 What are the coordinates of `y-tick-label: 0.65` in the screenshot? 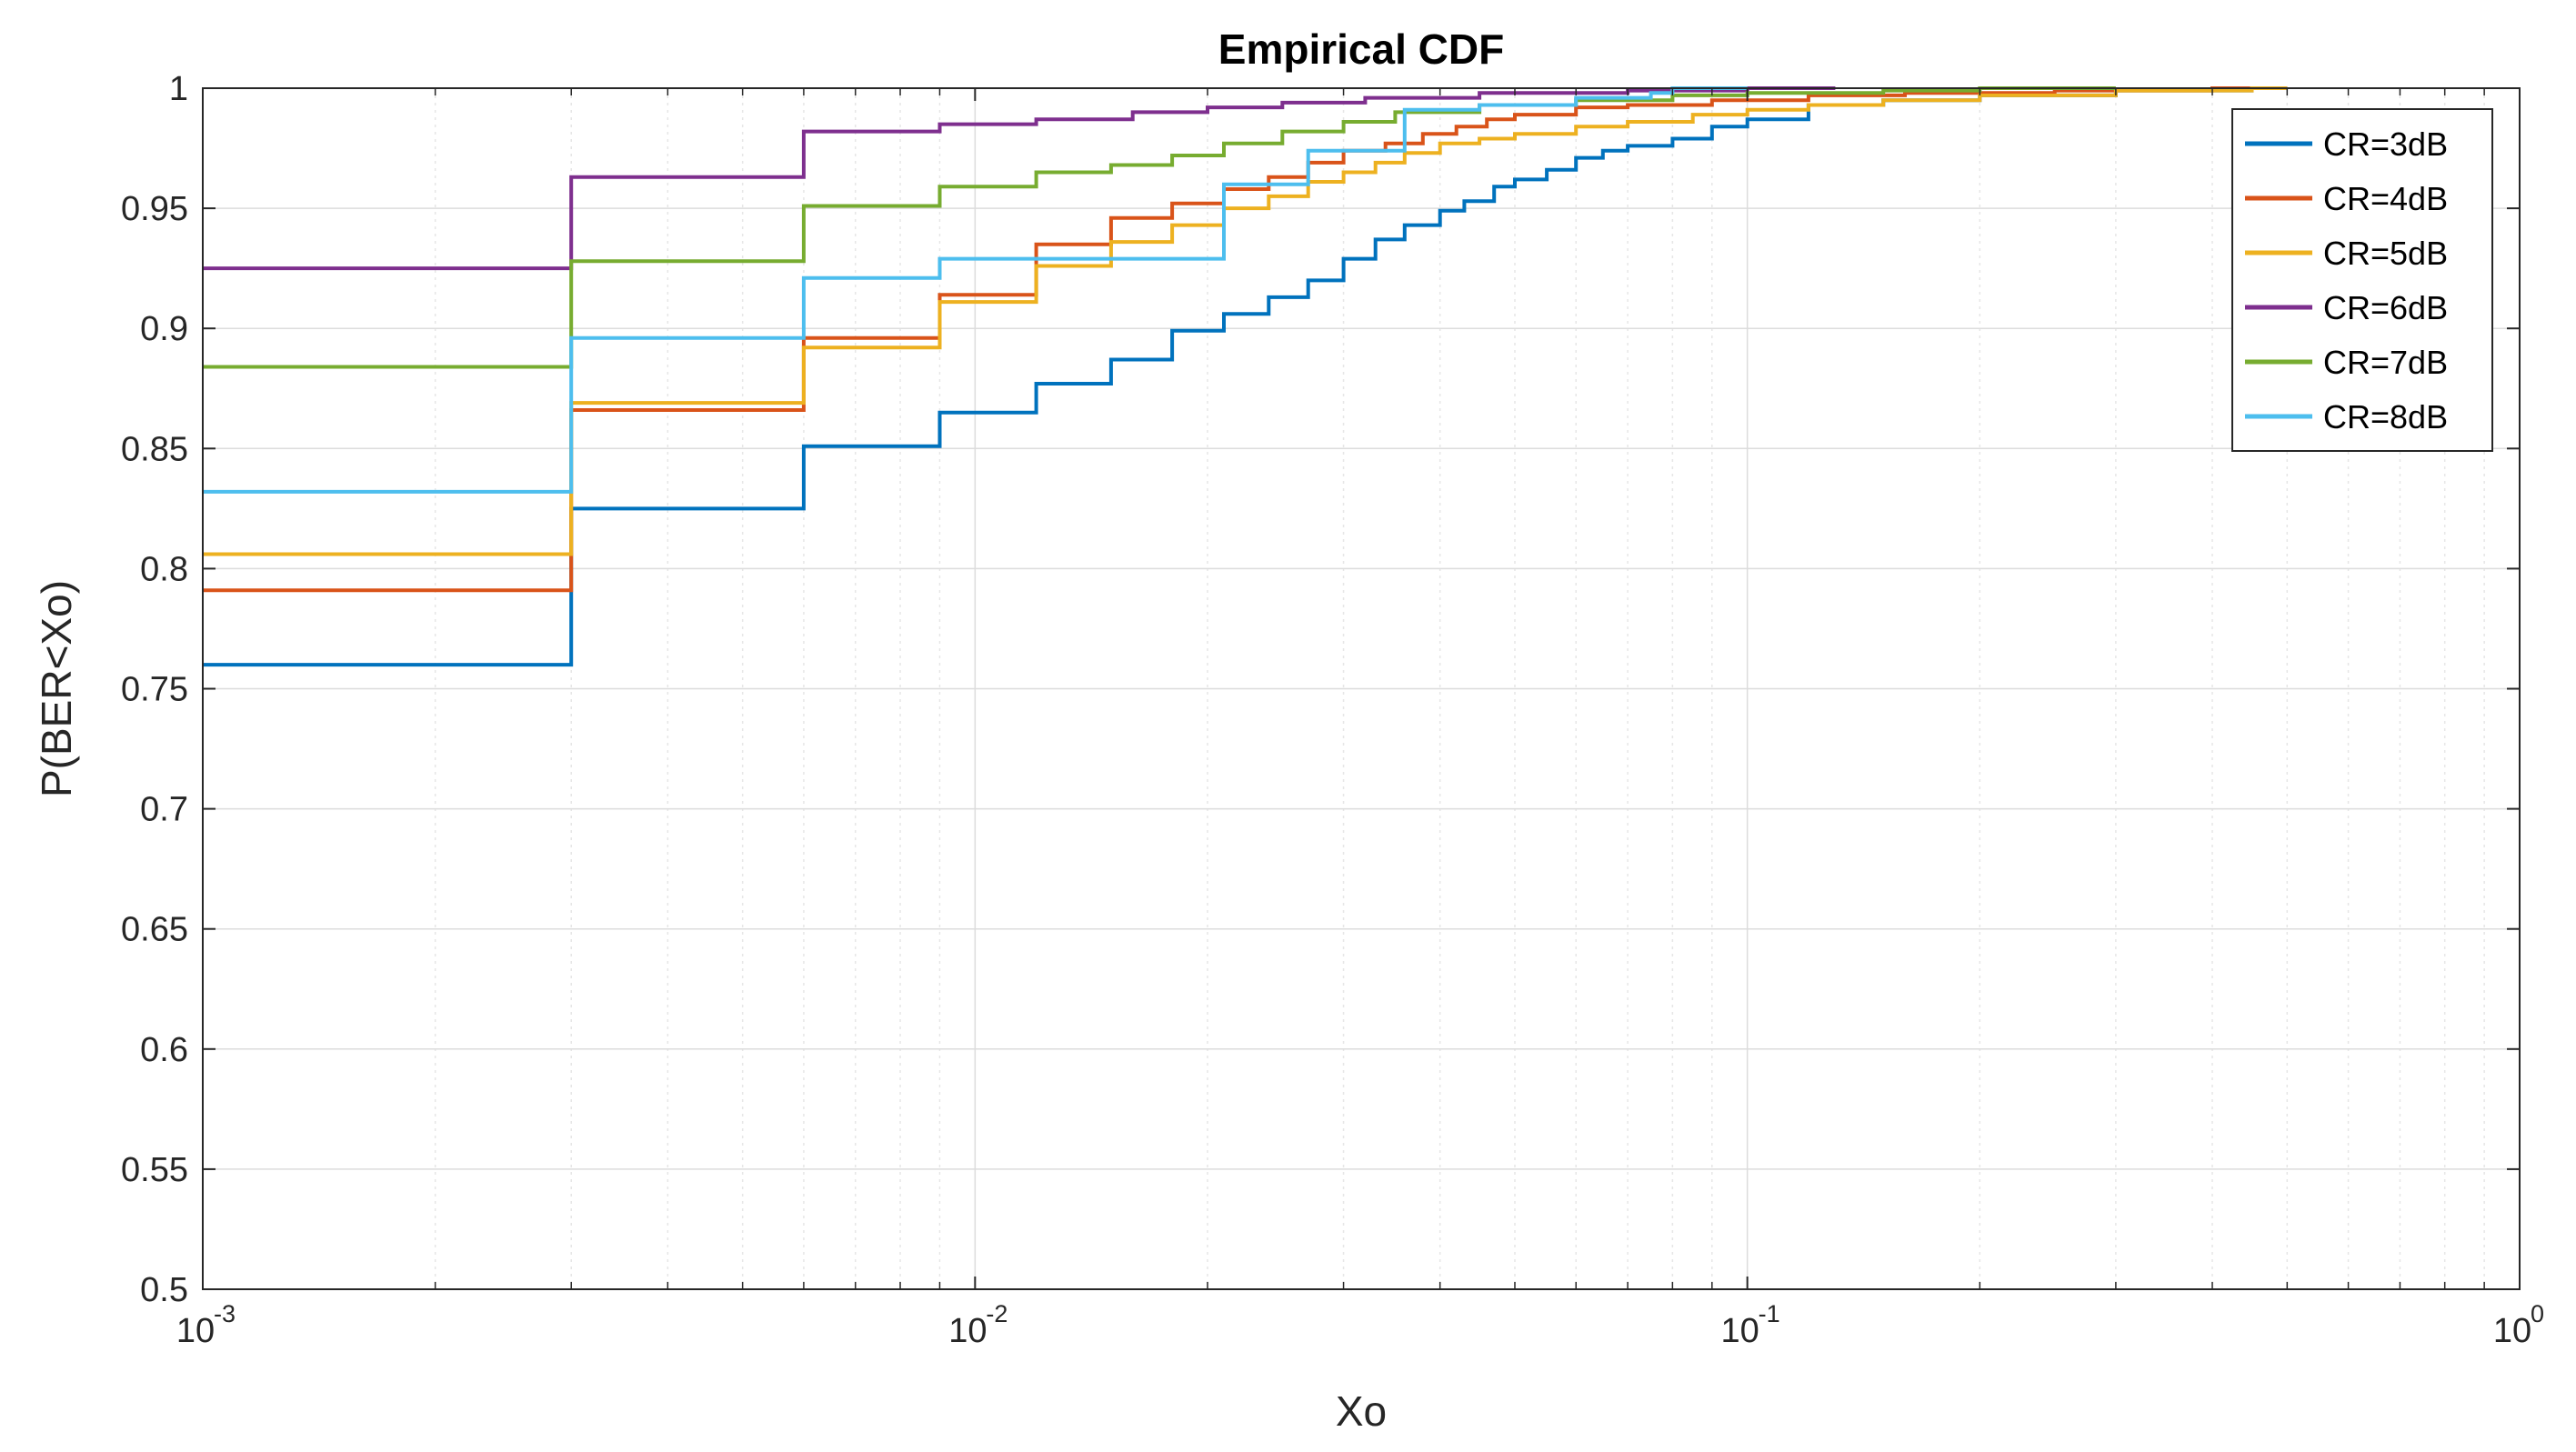 It's located at (154, 930).